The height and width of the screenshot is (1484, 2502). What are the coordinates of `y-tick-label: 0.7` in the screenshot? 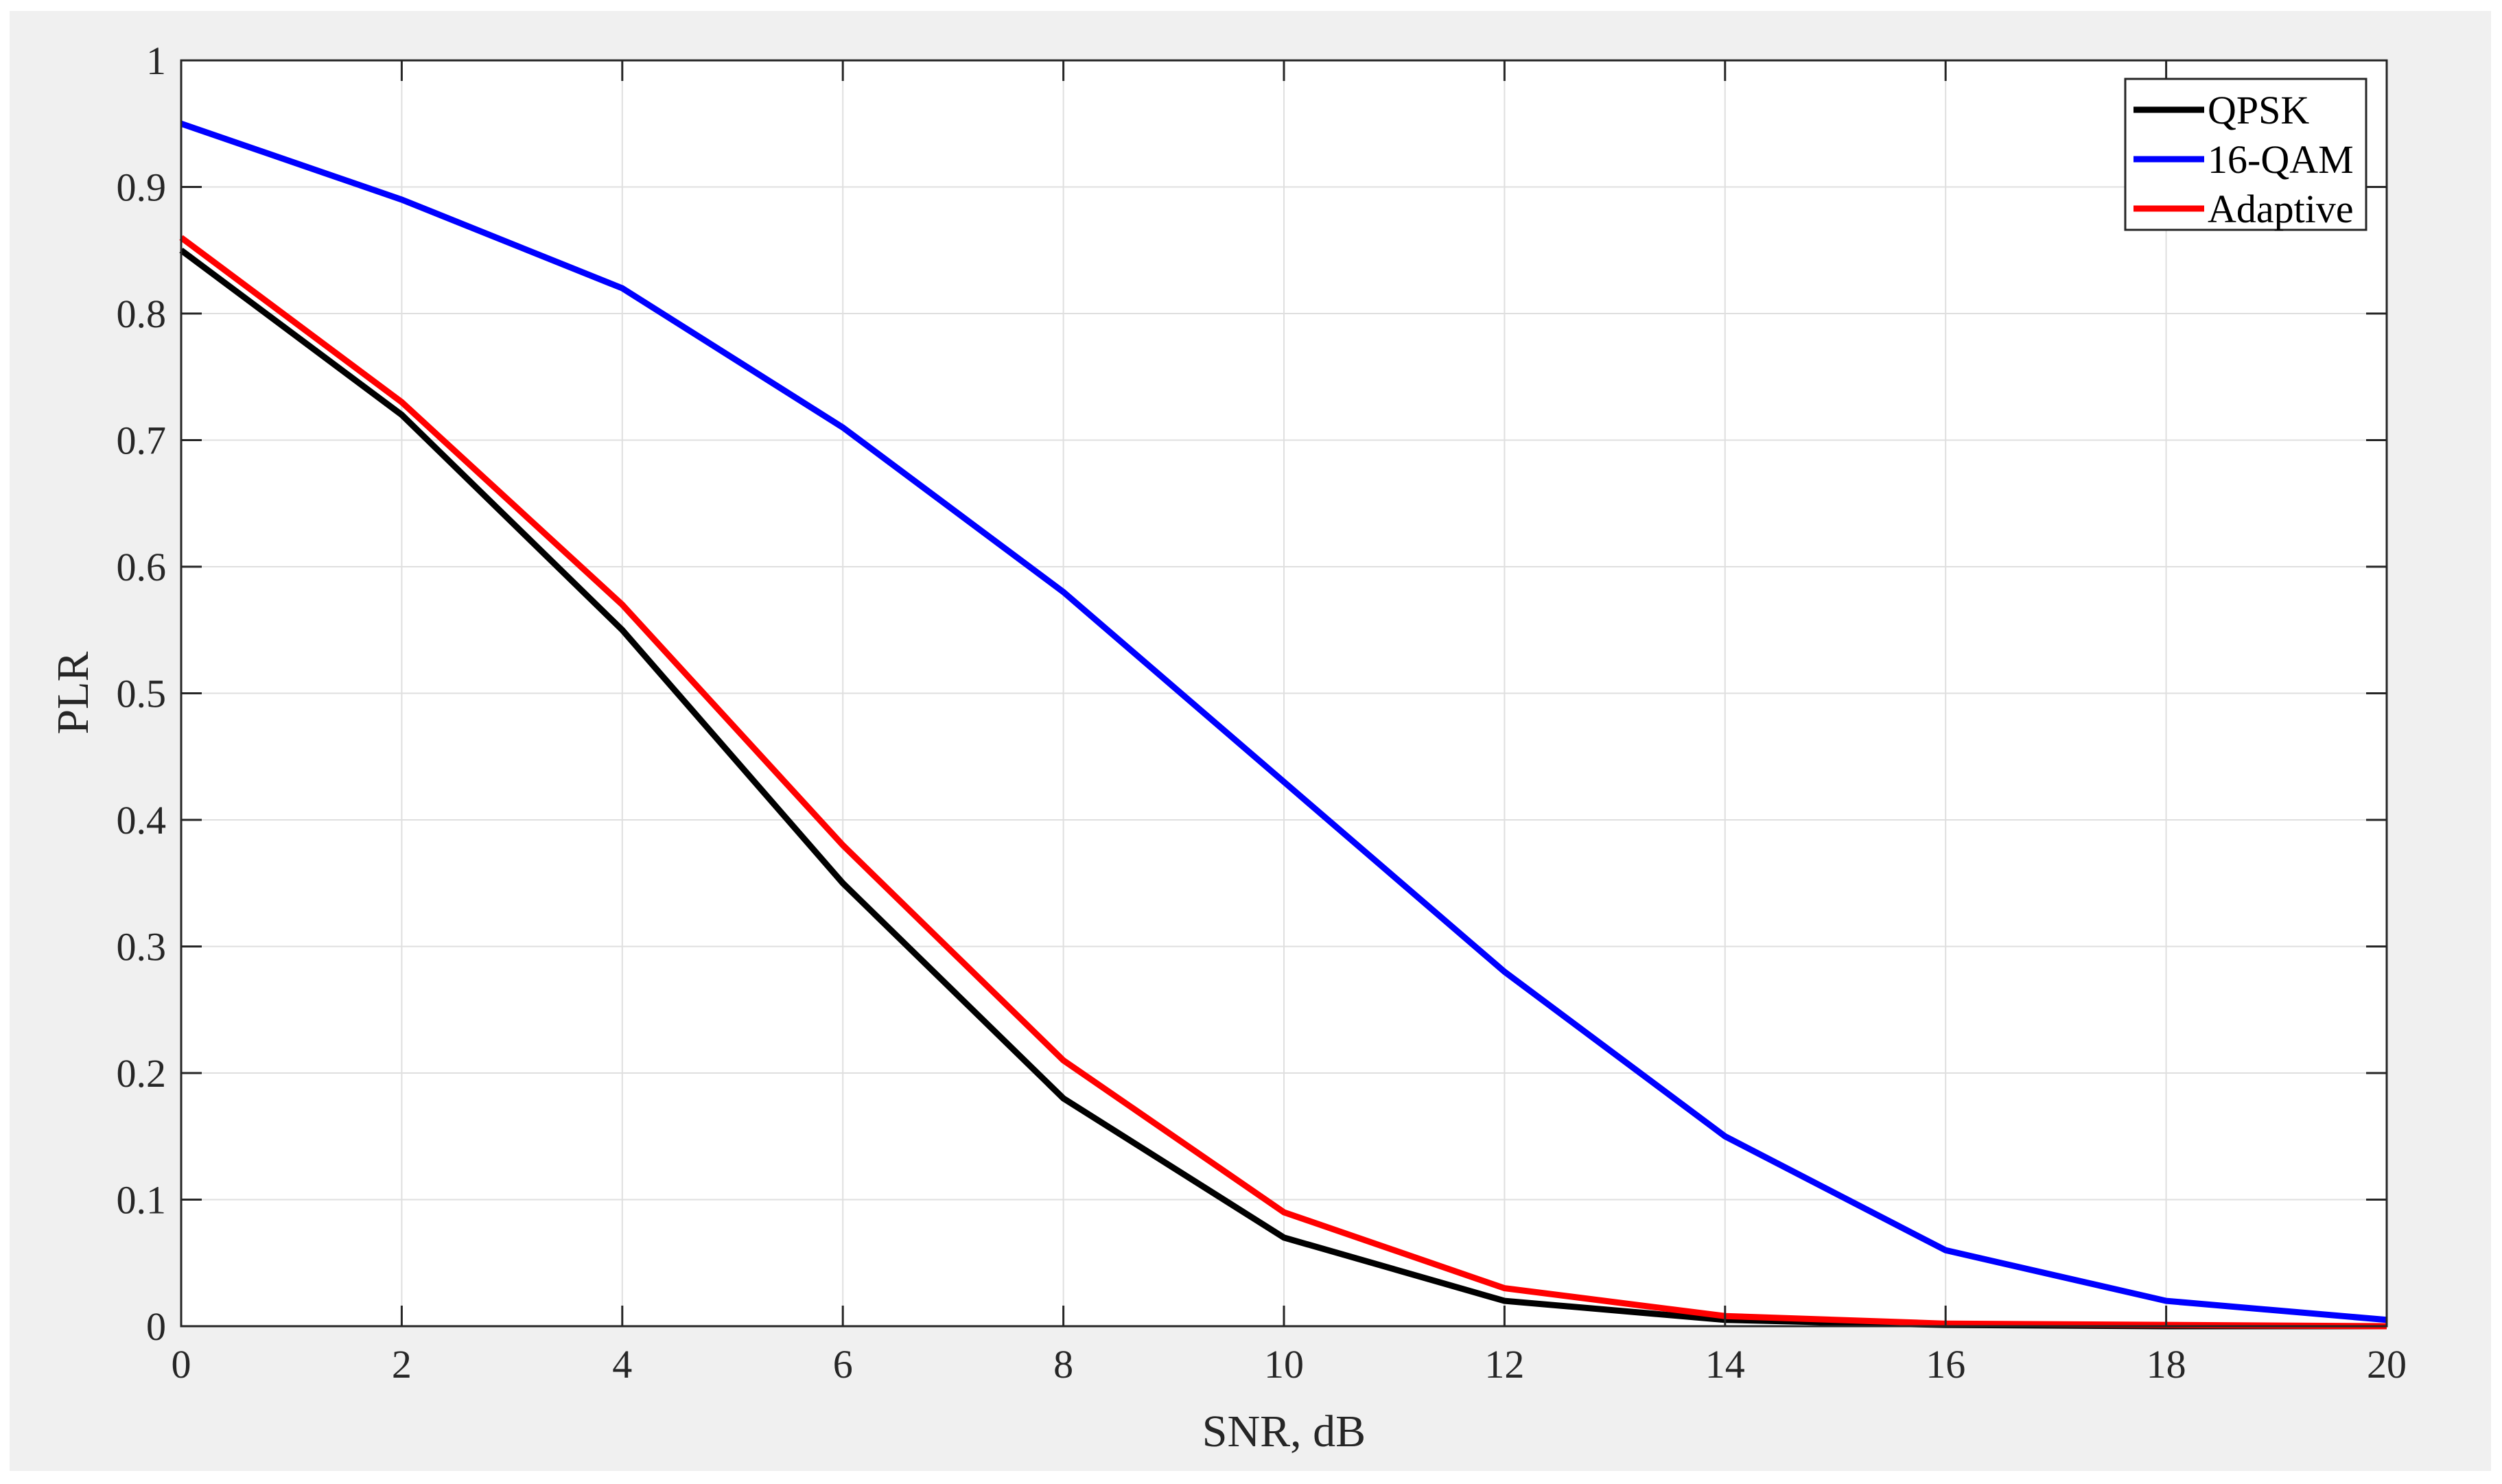 It's located at (142, 441).